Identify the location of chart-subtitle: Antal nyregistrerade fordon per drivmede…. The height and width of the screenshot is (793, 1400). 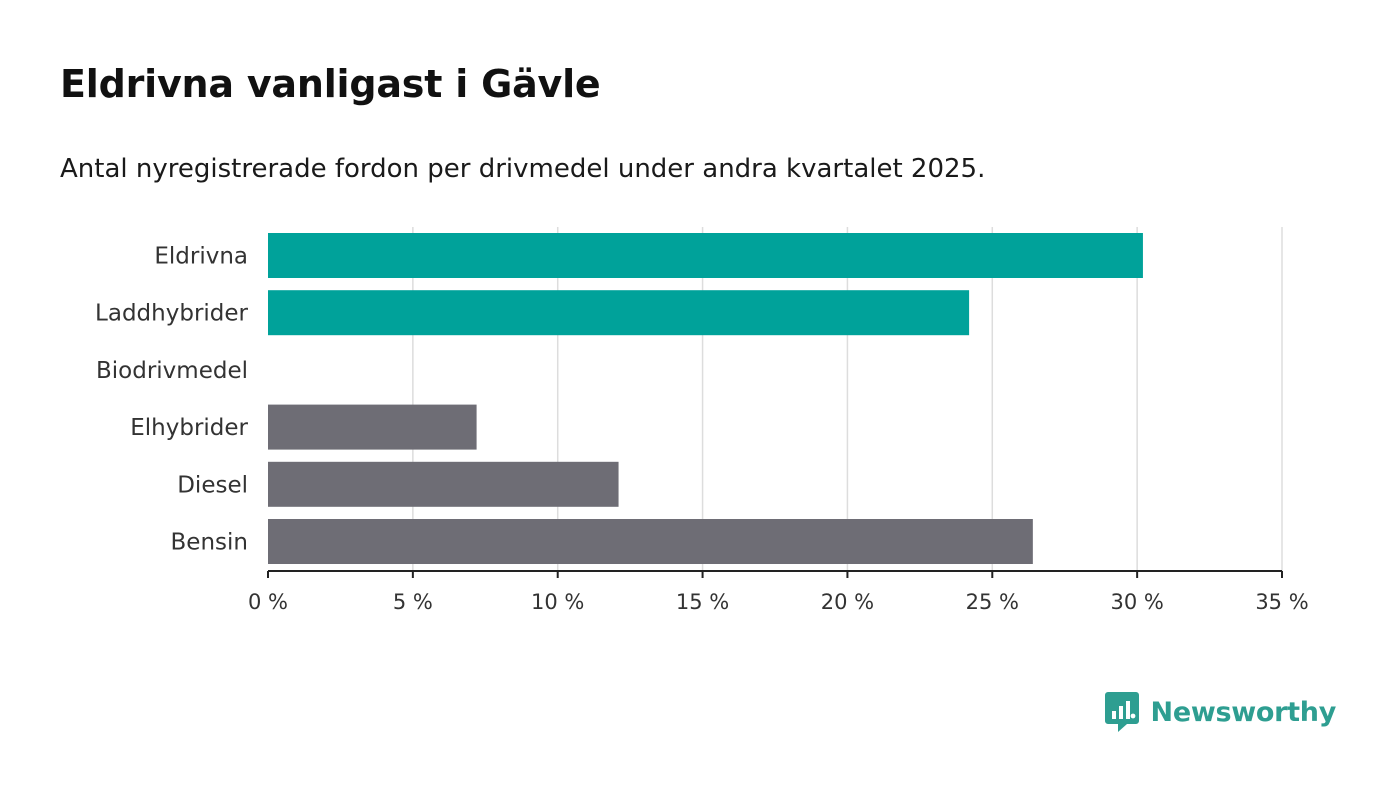
(523, 169).